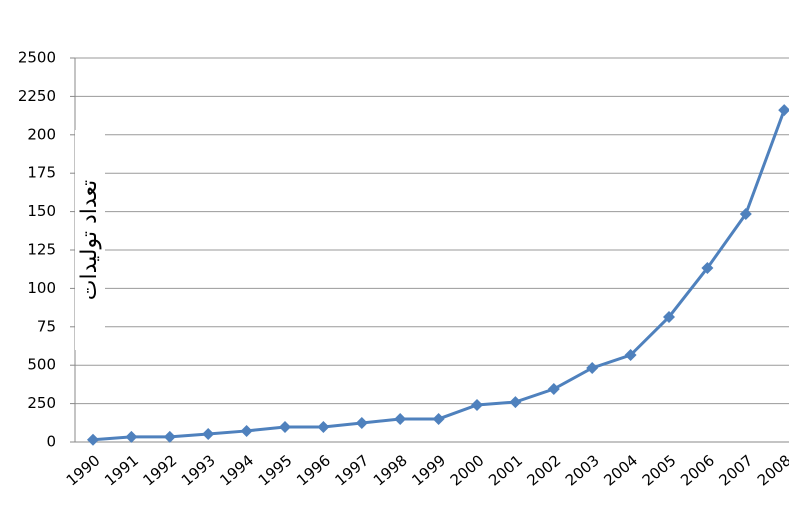 This screenshot has height=518, width=789. Describe the element at coordinates (37, 58) in the screenshot. I see `y-tick-label: 2500` at that location.